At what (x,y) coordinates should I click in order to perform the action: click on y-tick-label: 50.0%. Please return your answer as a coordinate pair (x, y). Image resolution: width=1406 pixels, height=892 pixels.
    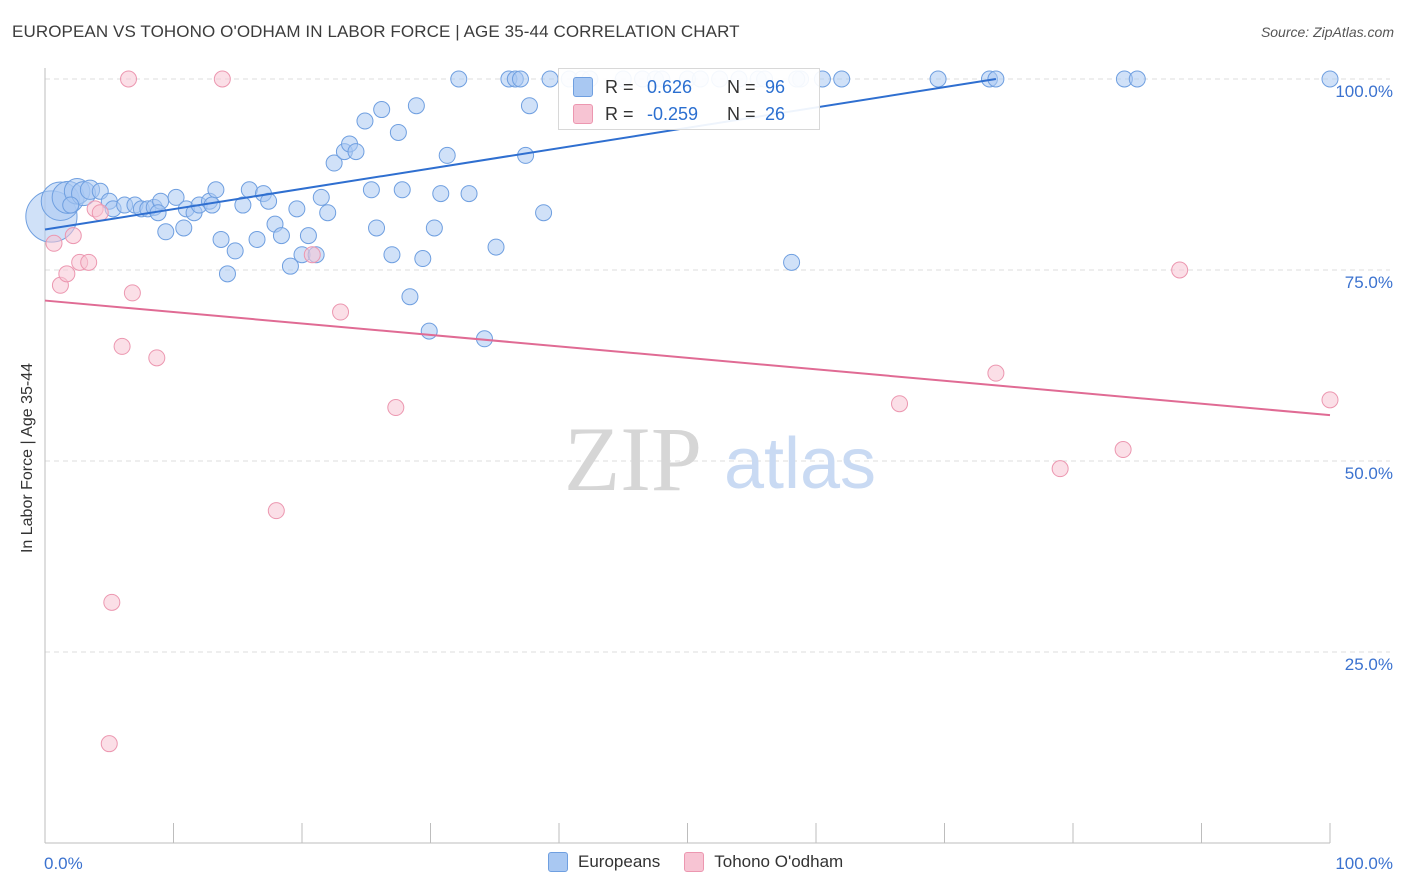
    Looking at the image, I should click on (1369, 473).